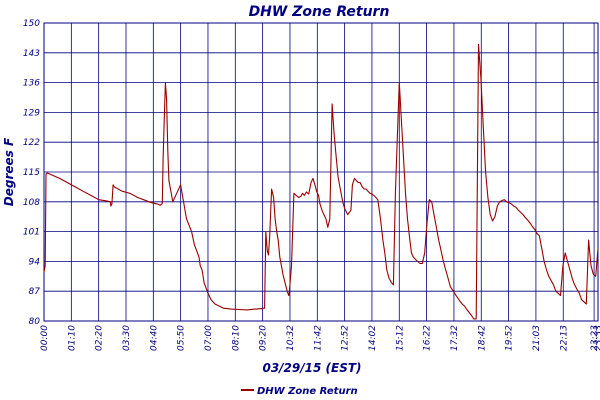 Image resolution: width=600 pixels, height=400 pixels. I want to click on x-tick-label: 02:20, so click(100, 338).